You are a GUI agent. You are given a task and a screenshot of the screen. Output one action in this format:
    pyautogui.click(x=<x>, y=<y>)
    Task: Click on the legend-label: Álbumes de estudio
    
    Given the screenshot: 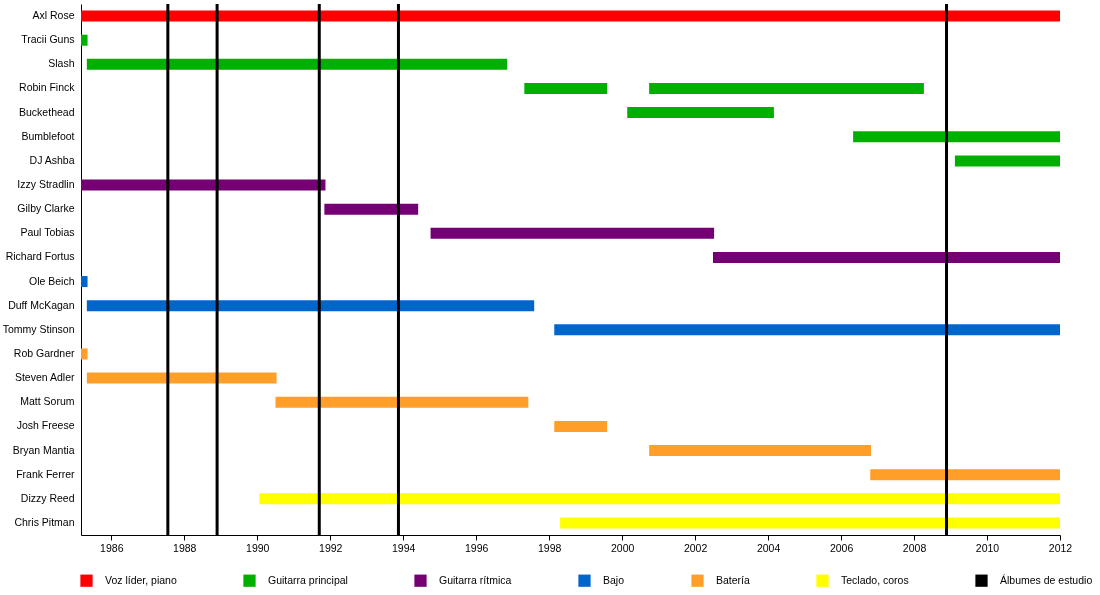 What is the action you would take?
    pyautogui.click(x=1046, y=579)
    